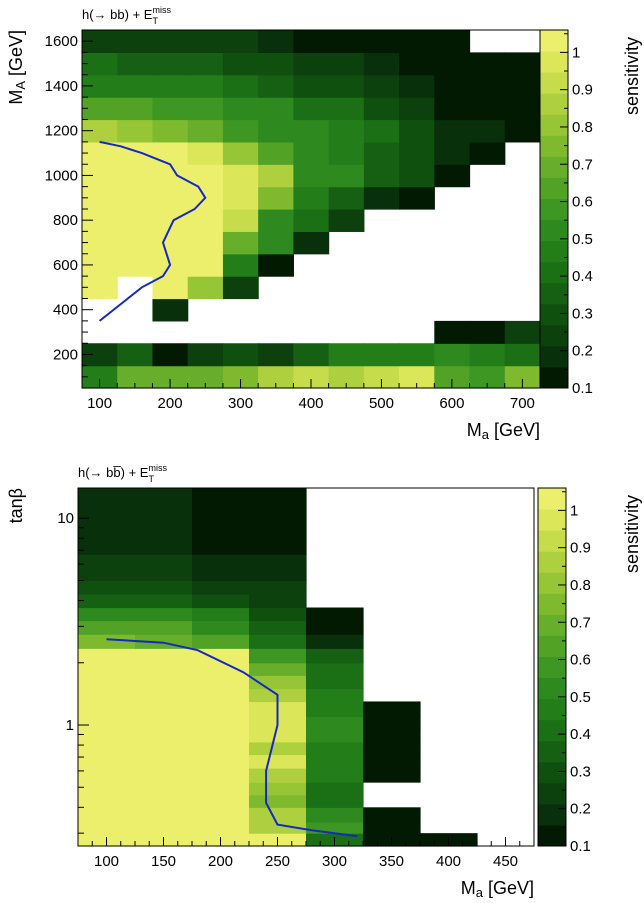  I want to click on x-tick-label: 250, so click(277, 861).